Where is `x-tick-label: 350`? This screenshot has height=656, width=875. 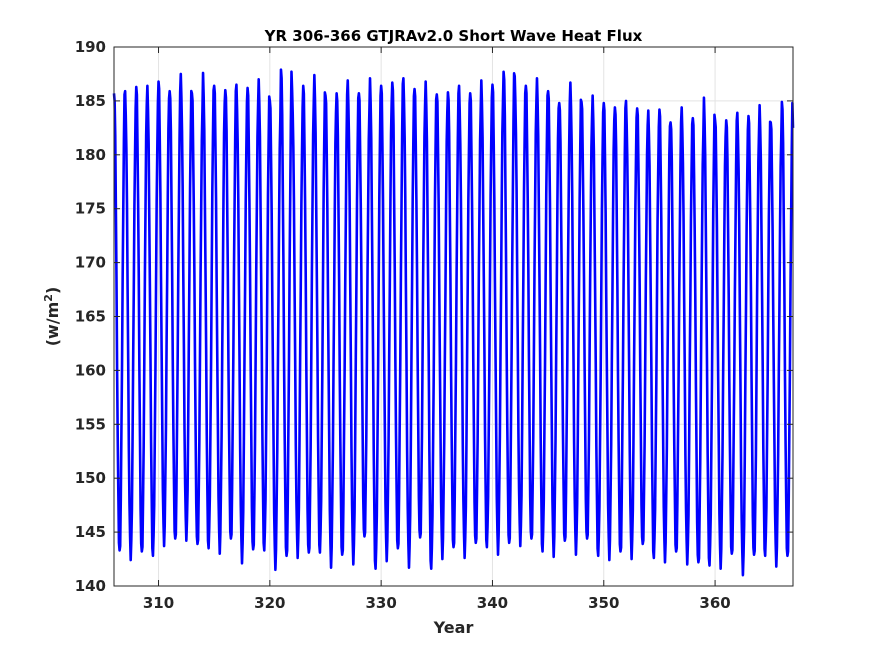
x-tick-label: 350 is located at coordinates (603, 603).